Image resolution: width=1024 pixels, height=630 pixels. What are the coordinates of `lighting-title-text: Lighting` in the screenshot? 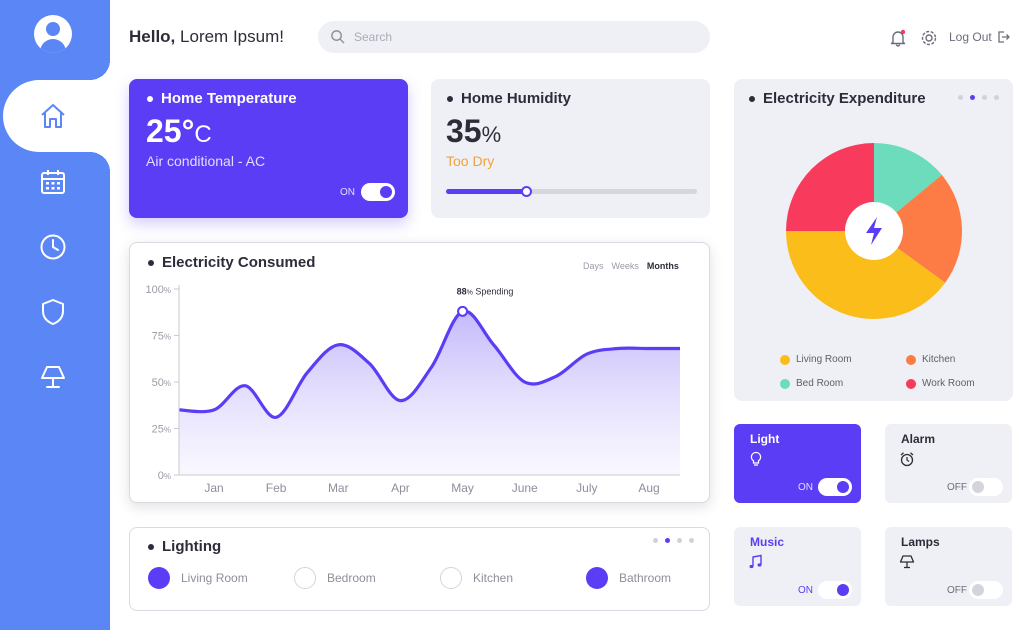 It's located at (192, 546).